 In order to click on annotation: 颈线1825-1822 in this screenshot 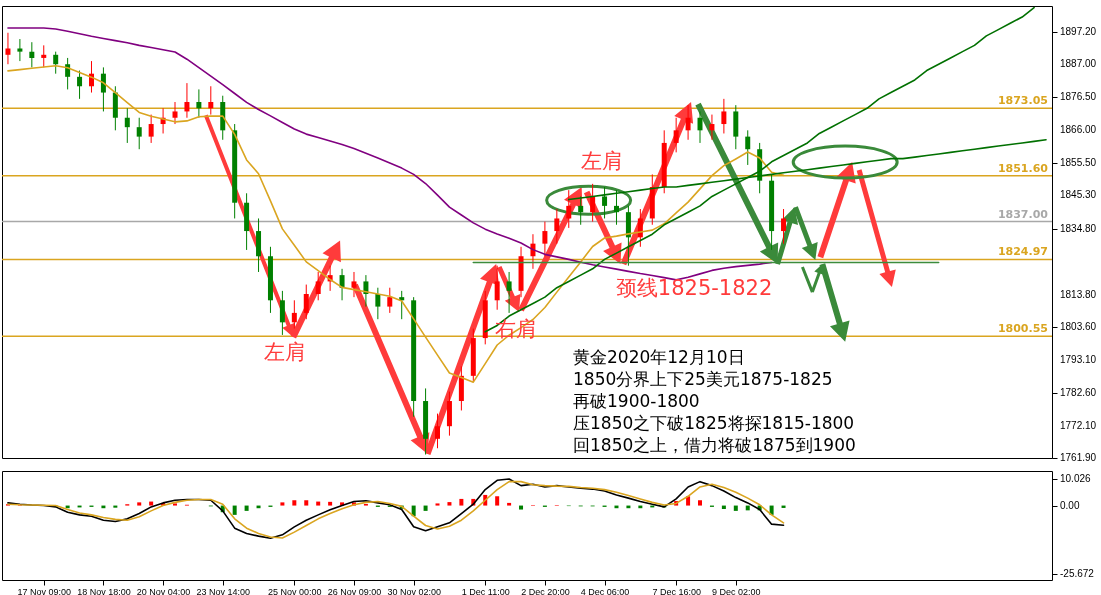, I will do `click(694, 287)`.